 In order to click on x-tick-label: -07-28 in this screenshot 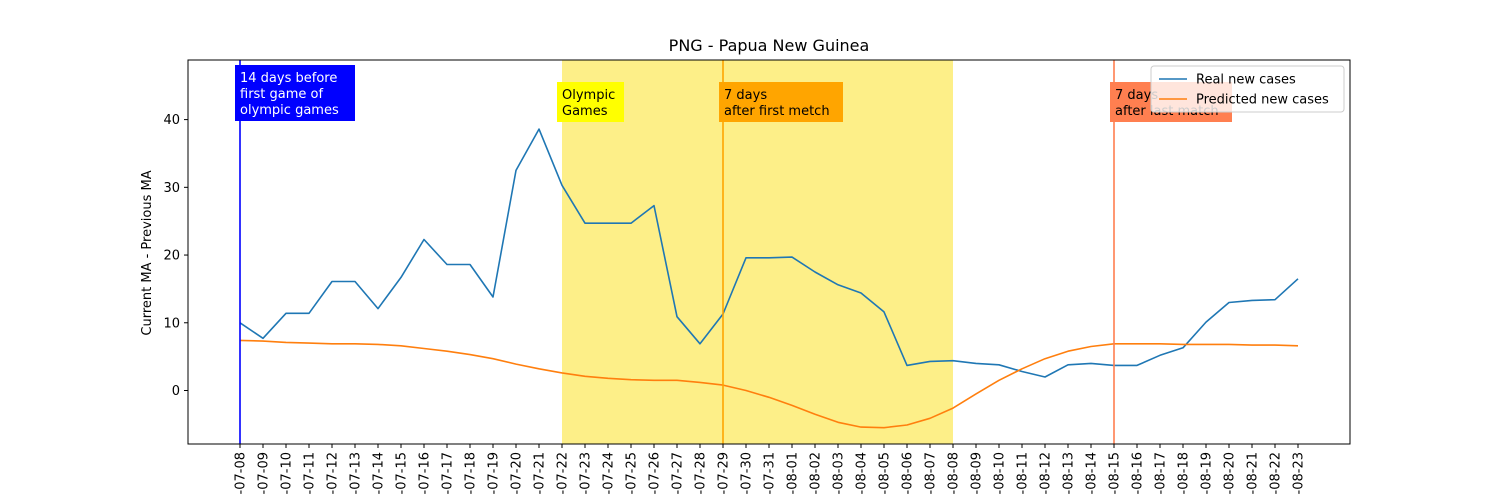, I will do `click(701, 473)`.